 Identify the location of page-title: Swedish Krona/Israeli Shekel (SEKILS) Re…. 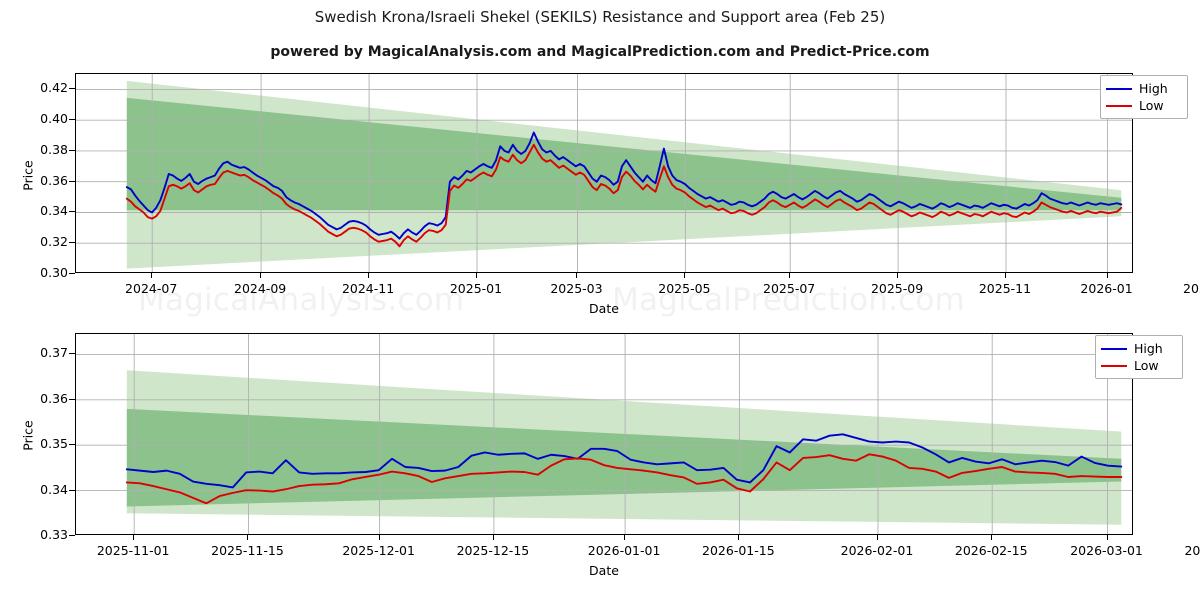
(600, 17).